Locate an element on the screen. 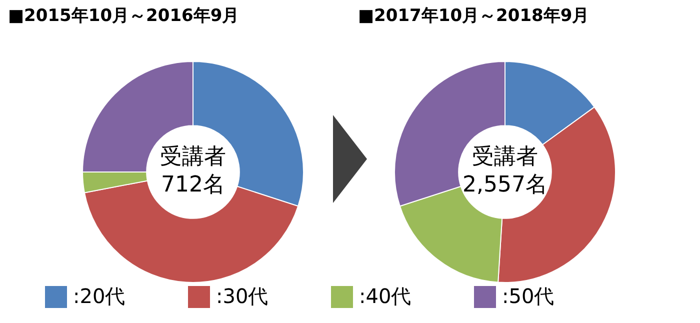 The width and height of the screenshot is (700, 323). text: 受講者 712名 is located at coordinates (193, 171).